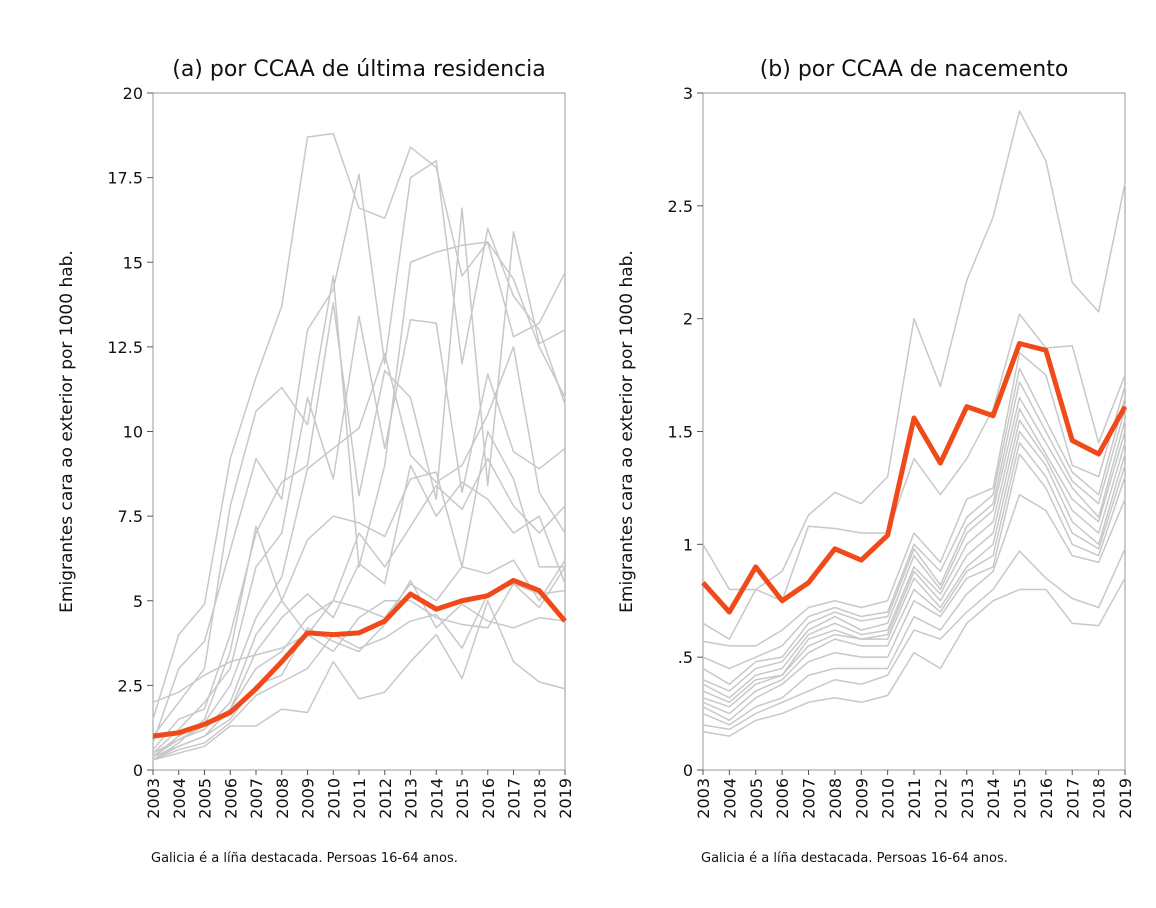 The image size is (1156, 908). I want to click on y-tick-label: 20, so click(133, 93).